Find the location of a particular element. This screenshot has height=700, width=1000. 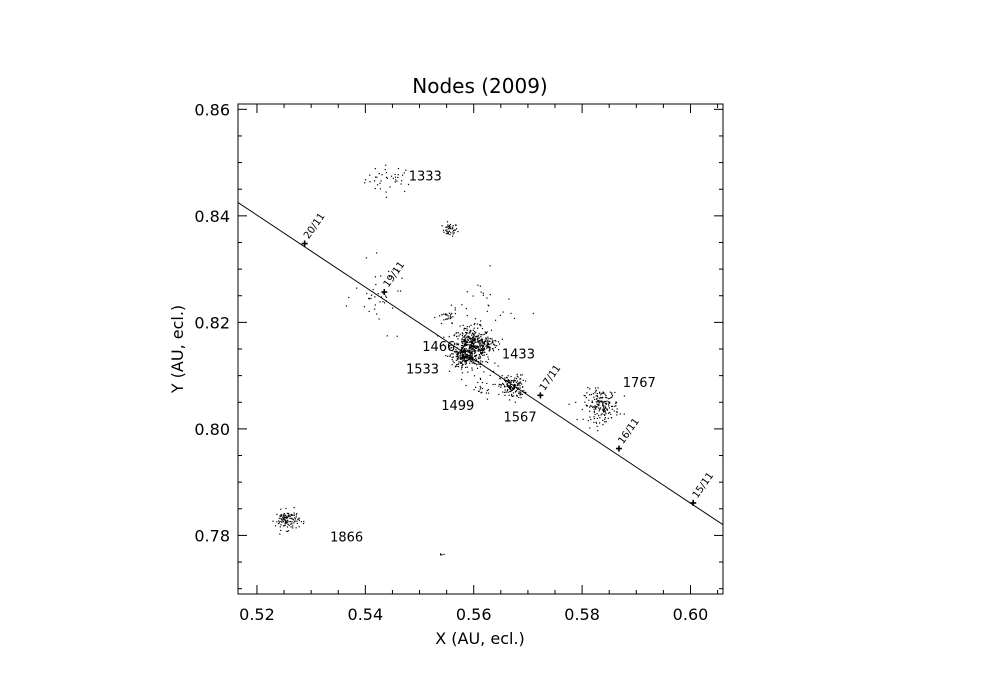

y-tick-label: 0.78 is located at coordinates (212, 535).